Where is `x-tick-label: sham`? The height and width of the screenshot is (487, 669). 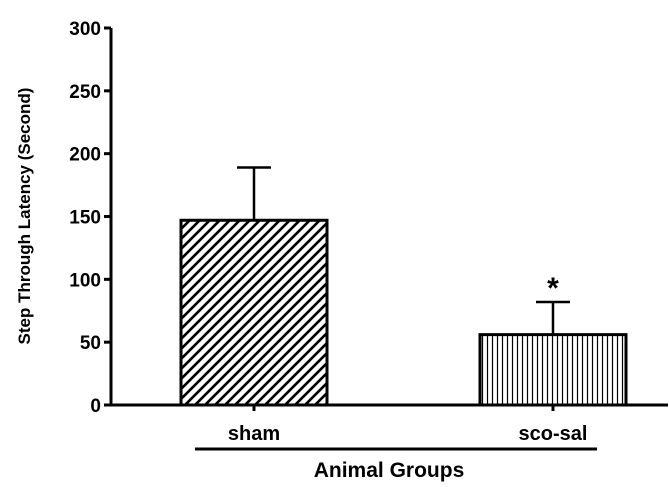 x-tick-label: sham is located at coordinates (254, 434).